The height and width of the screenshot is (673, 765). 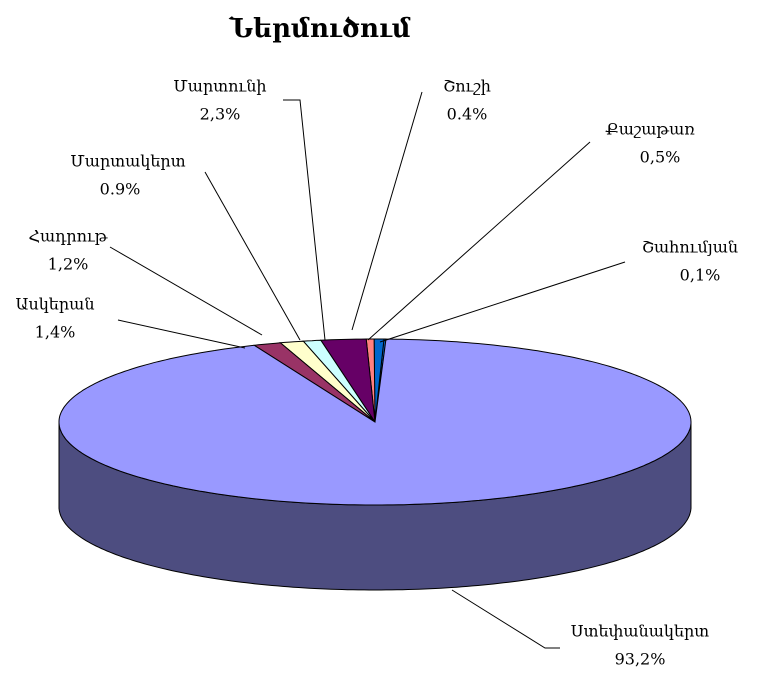 I want to click on chart-title: Ներմուծում, so click(x=319, y=29).